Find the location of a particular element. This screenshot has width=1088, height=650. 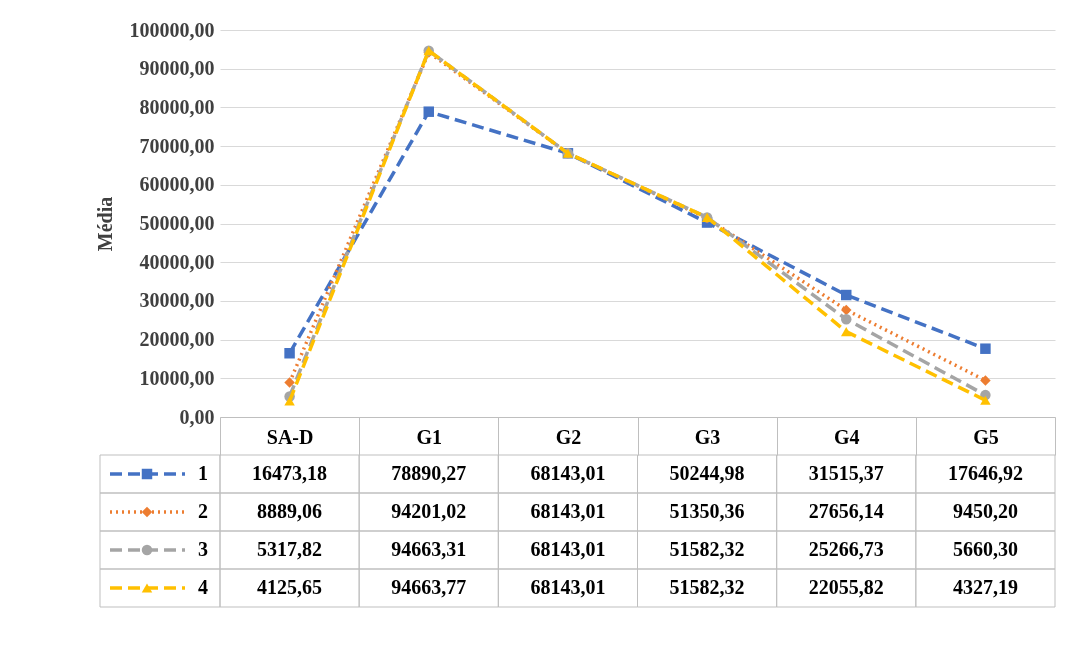

data-label: 17646,92 is located at coordinates (985, 473).